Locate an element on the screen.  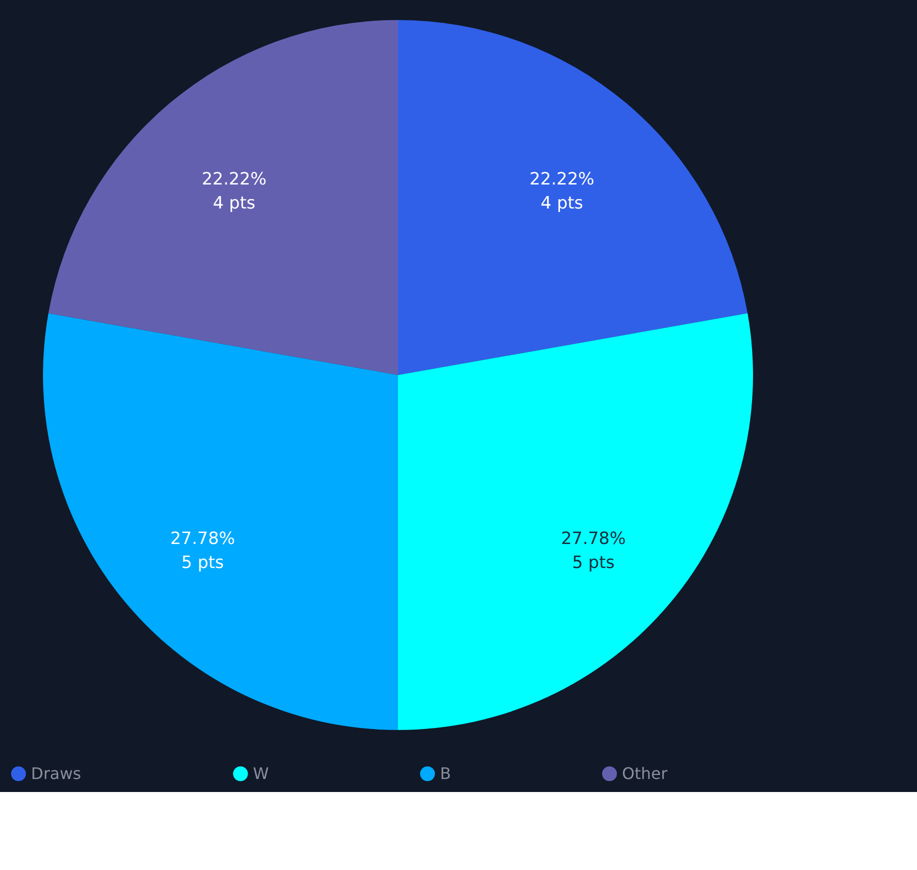
legend-label: Draws is located at coordinates (56, 773).